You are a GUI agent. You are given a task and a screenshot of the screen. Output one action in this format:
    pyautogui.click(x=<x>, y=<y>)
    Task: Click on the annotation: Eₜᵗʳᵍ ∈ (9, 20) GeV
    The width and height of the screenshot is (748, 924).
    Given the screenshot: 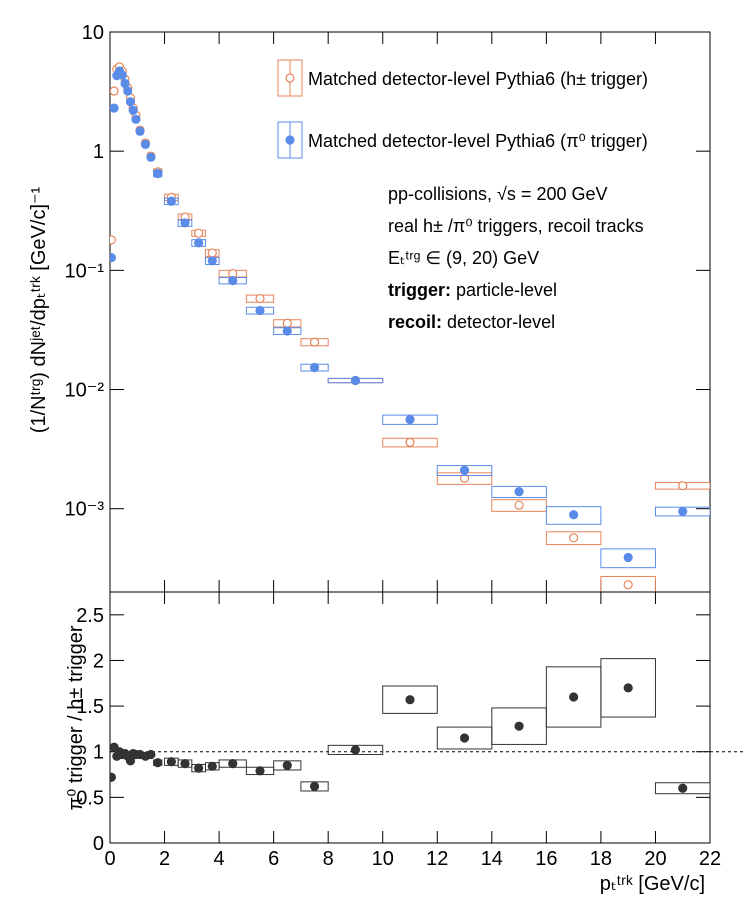 What is the action you would take?
    pyautogui.click(x=463, y=258)
    